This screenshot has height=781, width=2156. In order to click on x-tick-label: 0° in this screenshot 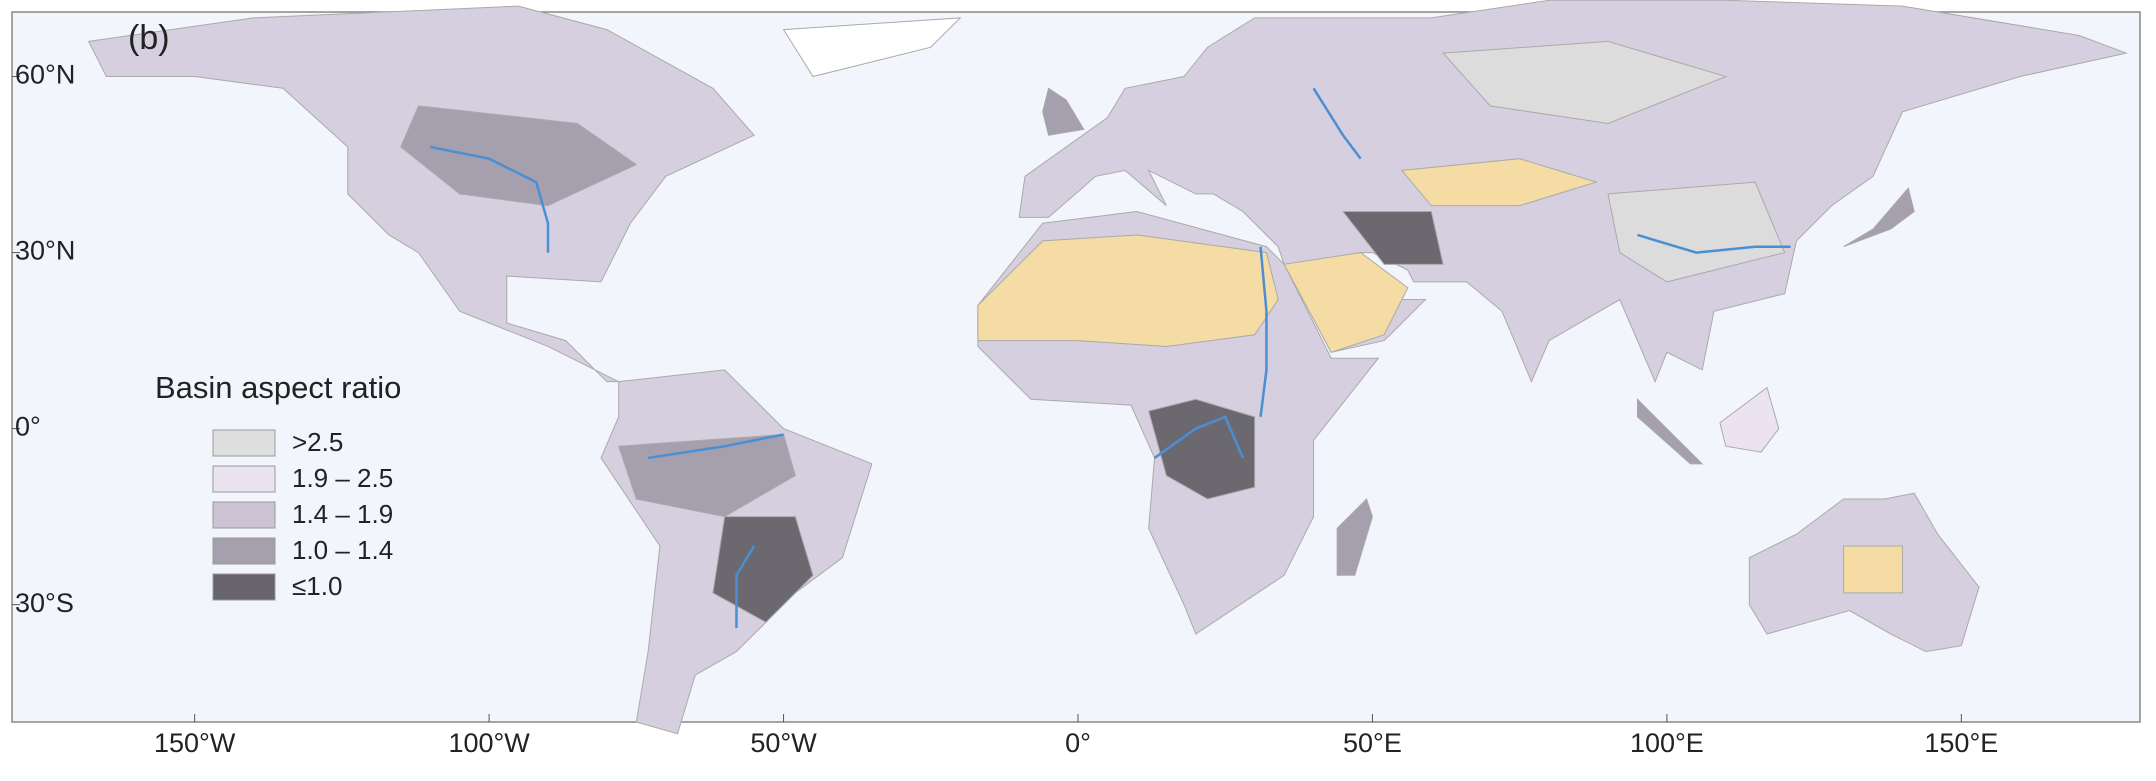, I will do `click(1078, 743)`.